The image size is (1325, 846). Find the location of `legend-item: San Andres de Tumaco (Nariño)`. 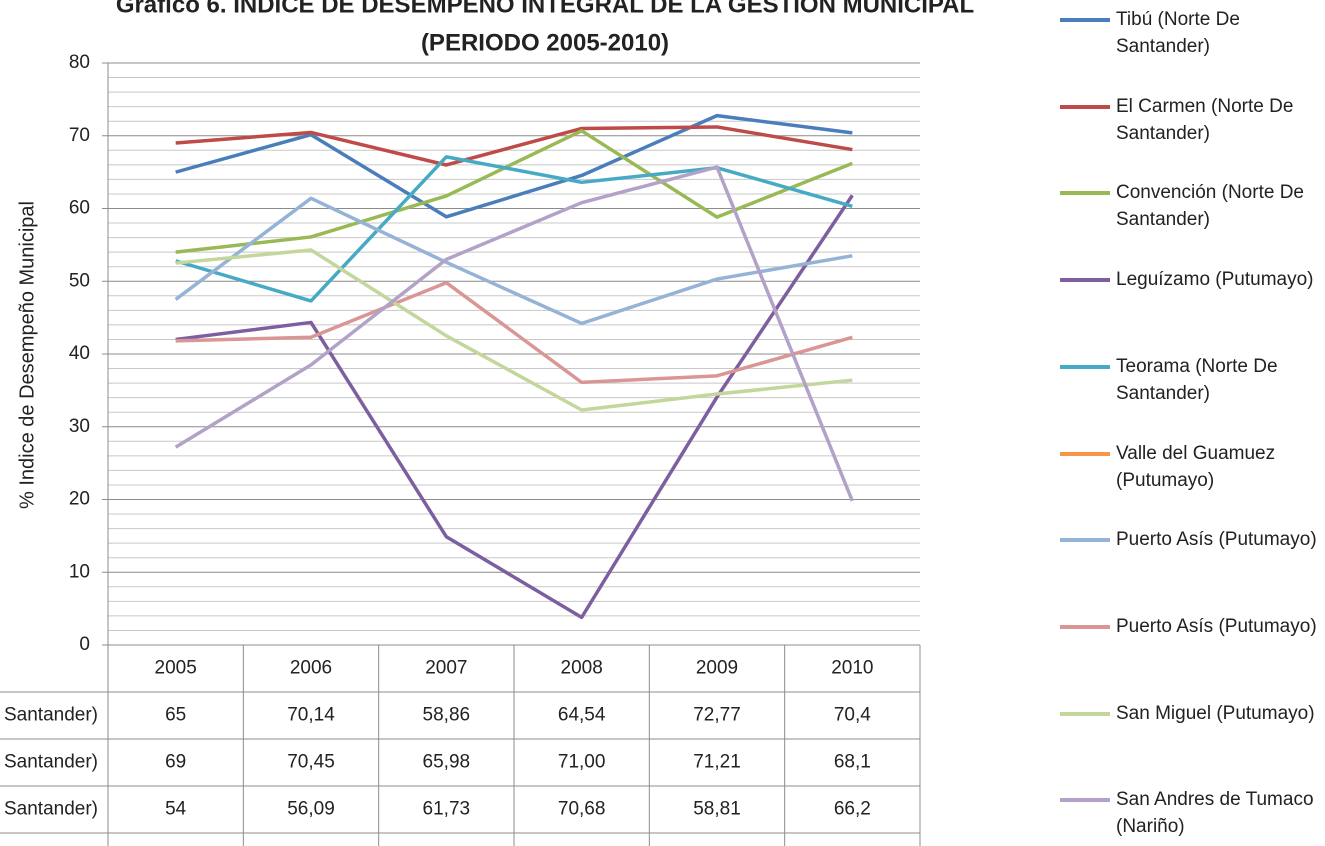

legend-item: San Andres de Tumaco (Nariño) is located at coordinates (1192, 813).